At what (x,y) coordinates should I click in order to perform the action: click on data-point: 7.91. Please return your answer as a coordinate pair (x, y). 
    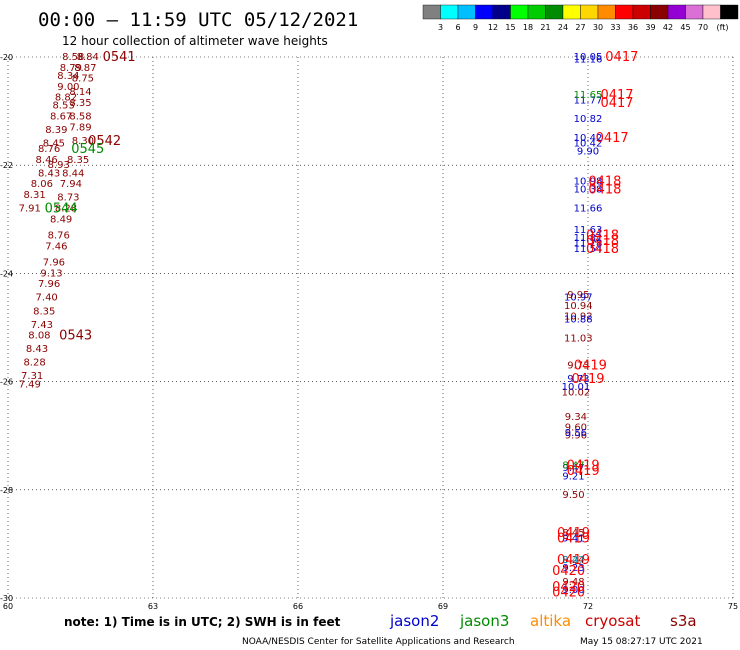
    Looking at the image, I should click on (30, 208).